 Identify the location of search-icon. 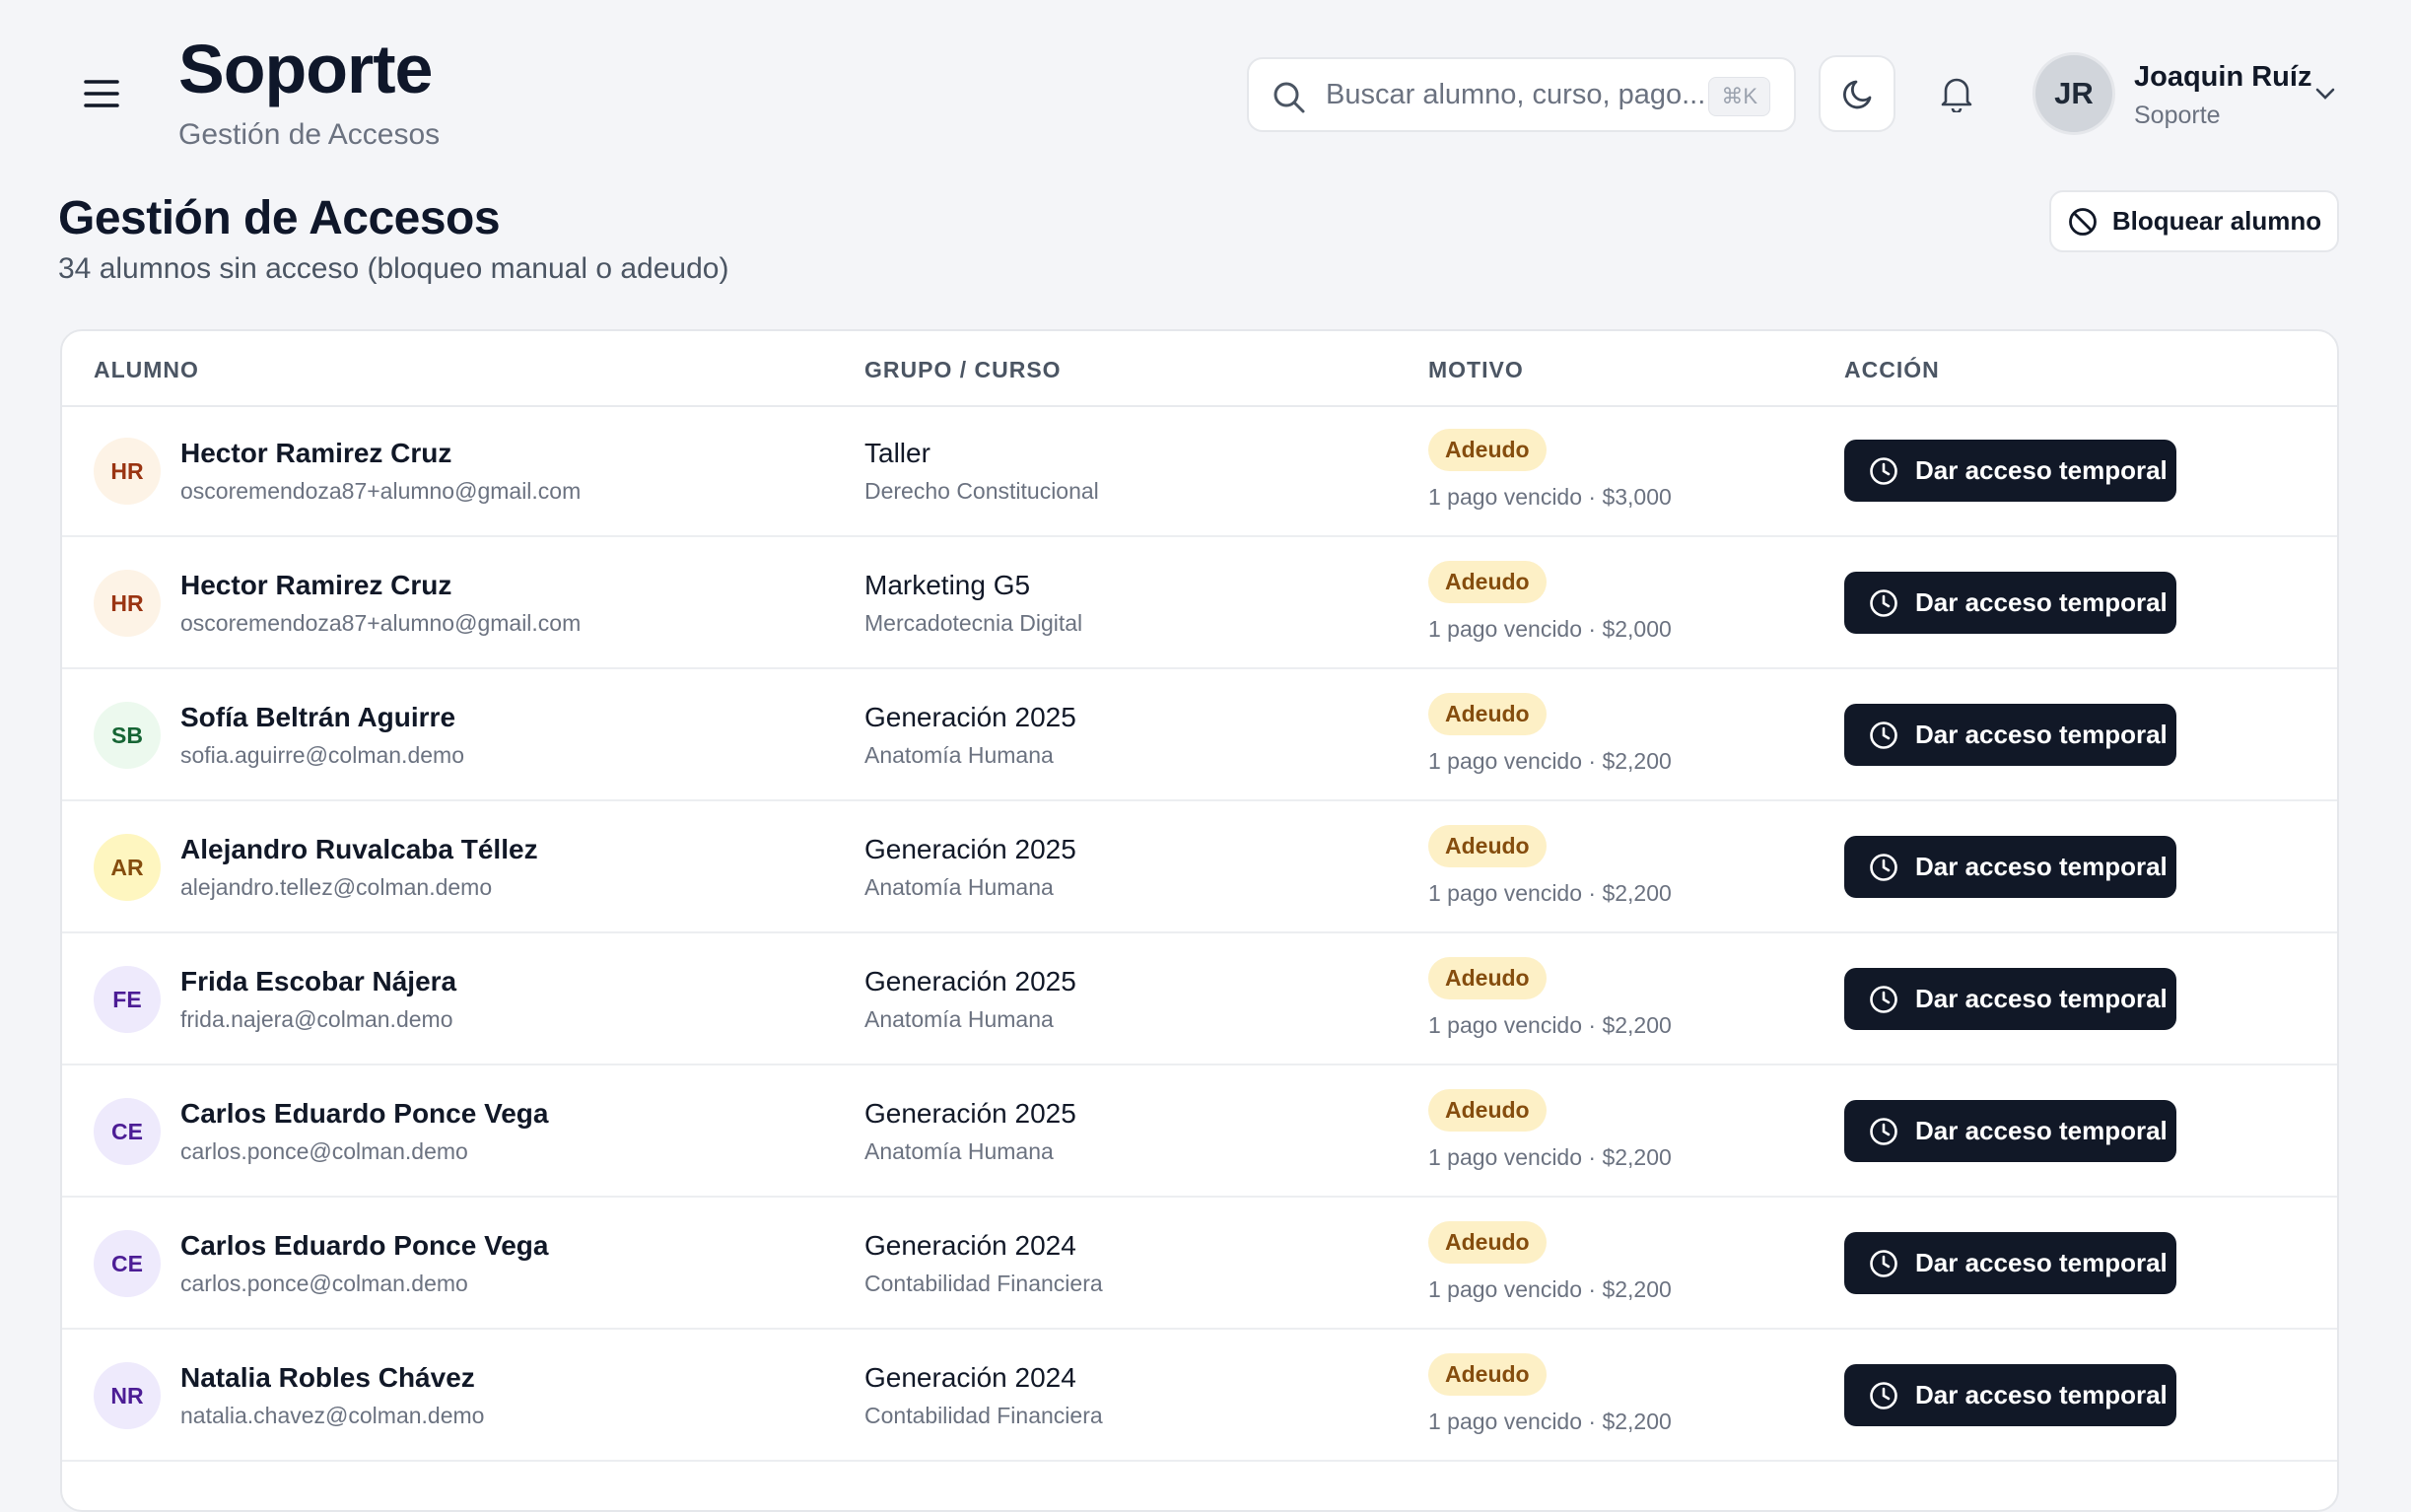
(1289, 97).